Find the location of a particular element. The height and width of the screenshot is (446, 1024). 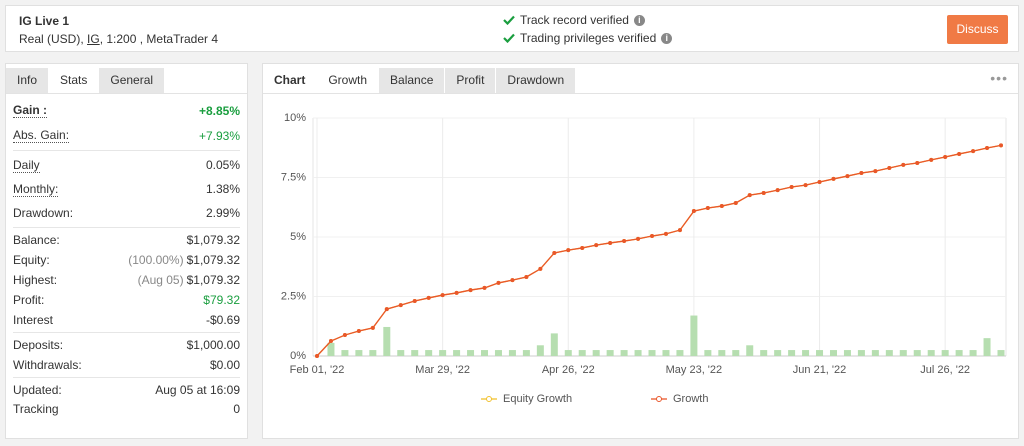

stats-group: Deposits: $1,000.00 Withdrawals: $0.00 is located at coordinates (126, 355).